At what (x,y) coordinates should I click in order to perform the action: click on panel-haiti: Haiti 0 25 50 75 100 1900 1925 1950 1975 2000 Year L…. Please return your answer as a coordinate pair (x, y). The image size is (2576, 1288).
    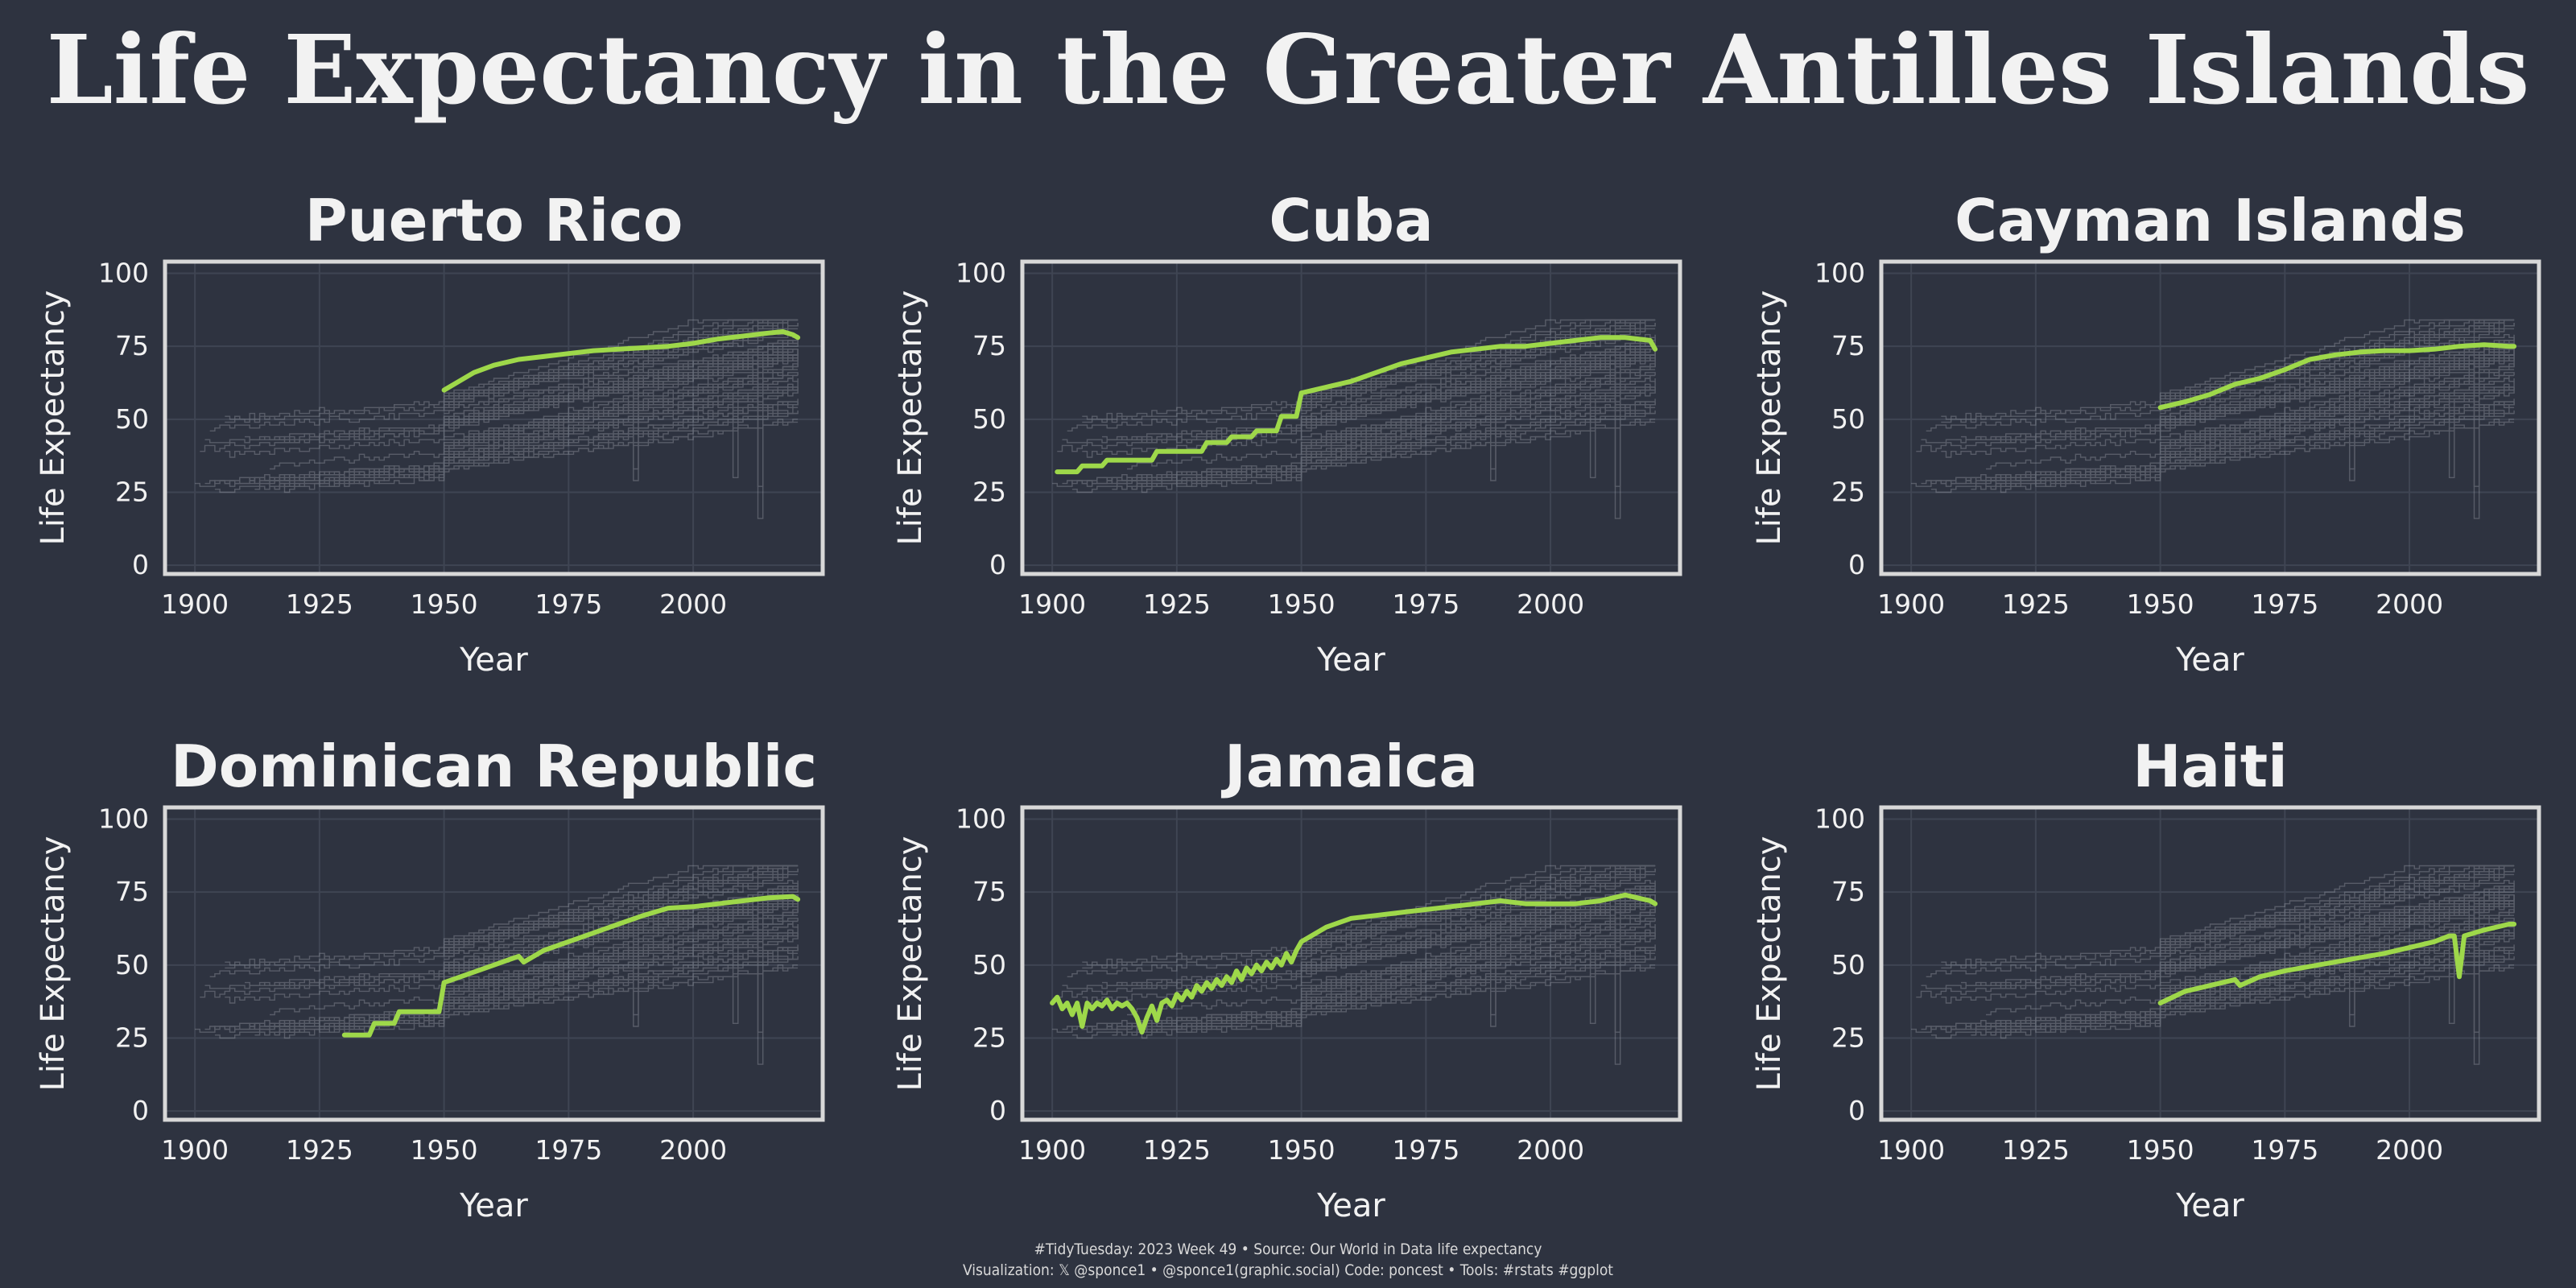
    Looking at the image, I should click on (2146, 978).